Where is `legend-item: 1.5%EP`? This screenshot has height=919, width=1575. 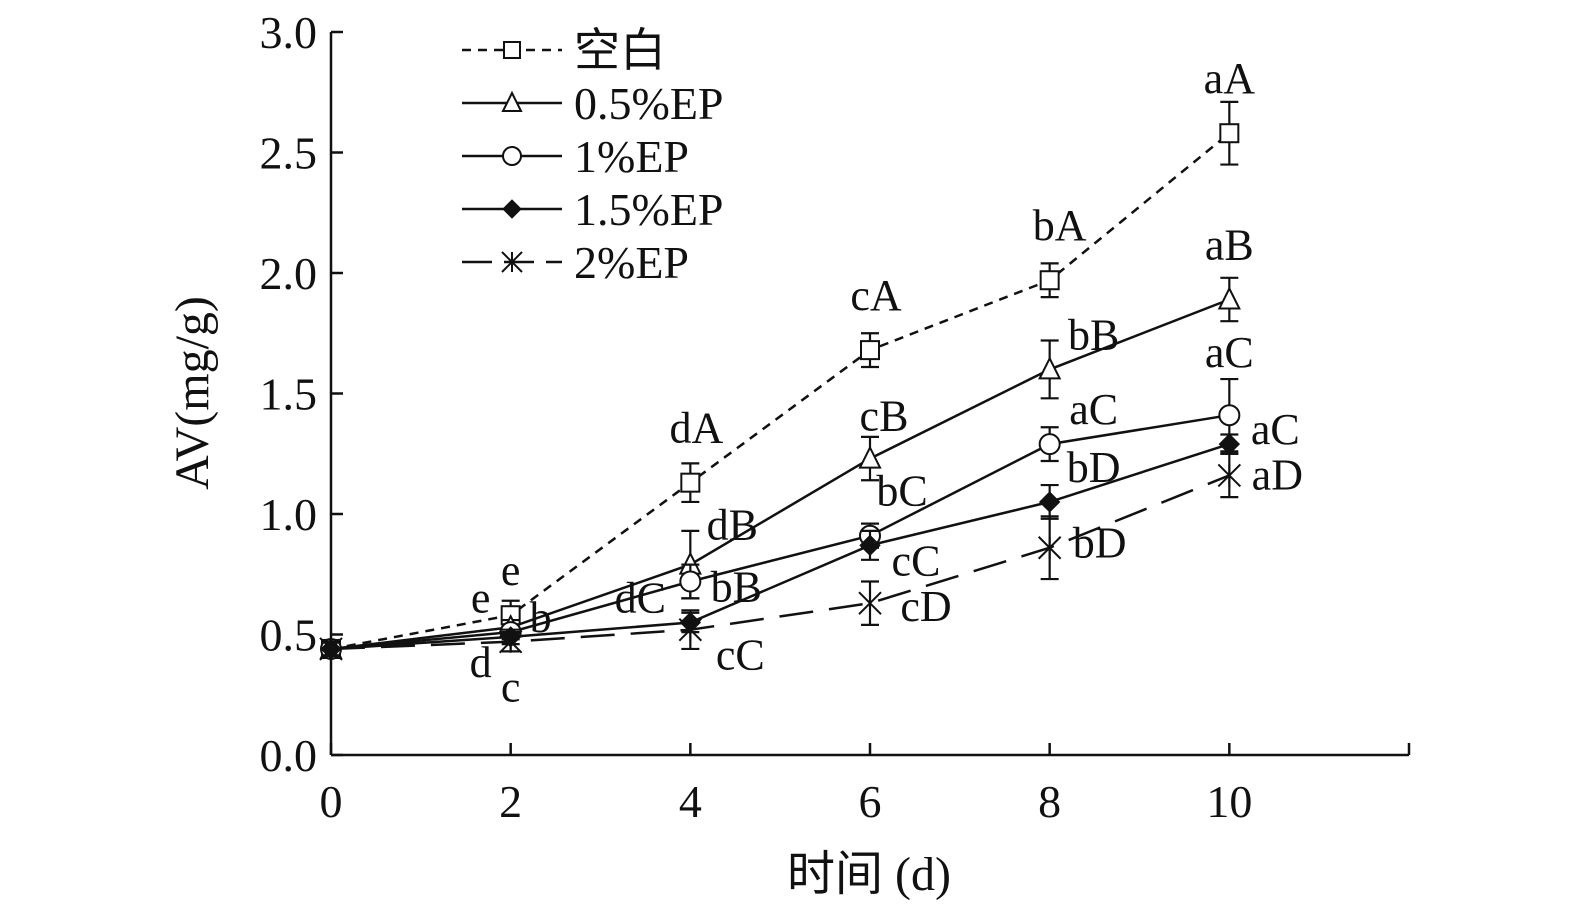 legend-item: 1.5%EP is located at coordinates (593, 209).